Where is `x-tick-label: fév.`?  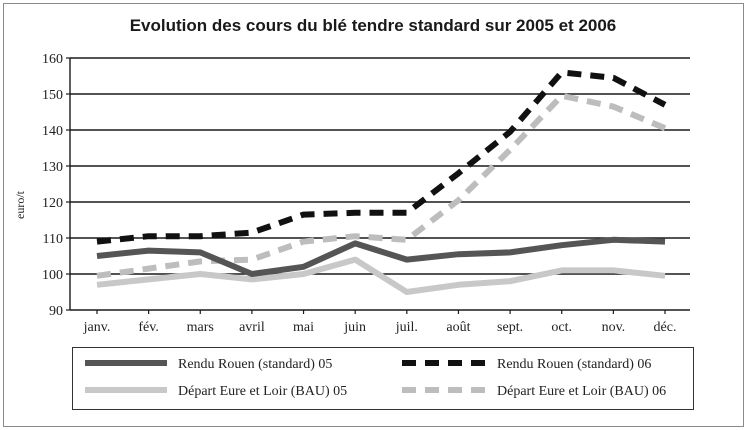
x-tick-label: fév. is located at coordinates (148, 327).